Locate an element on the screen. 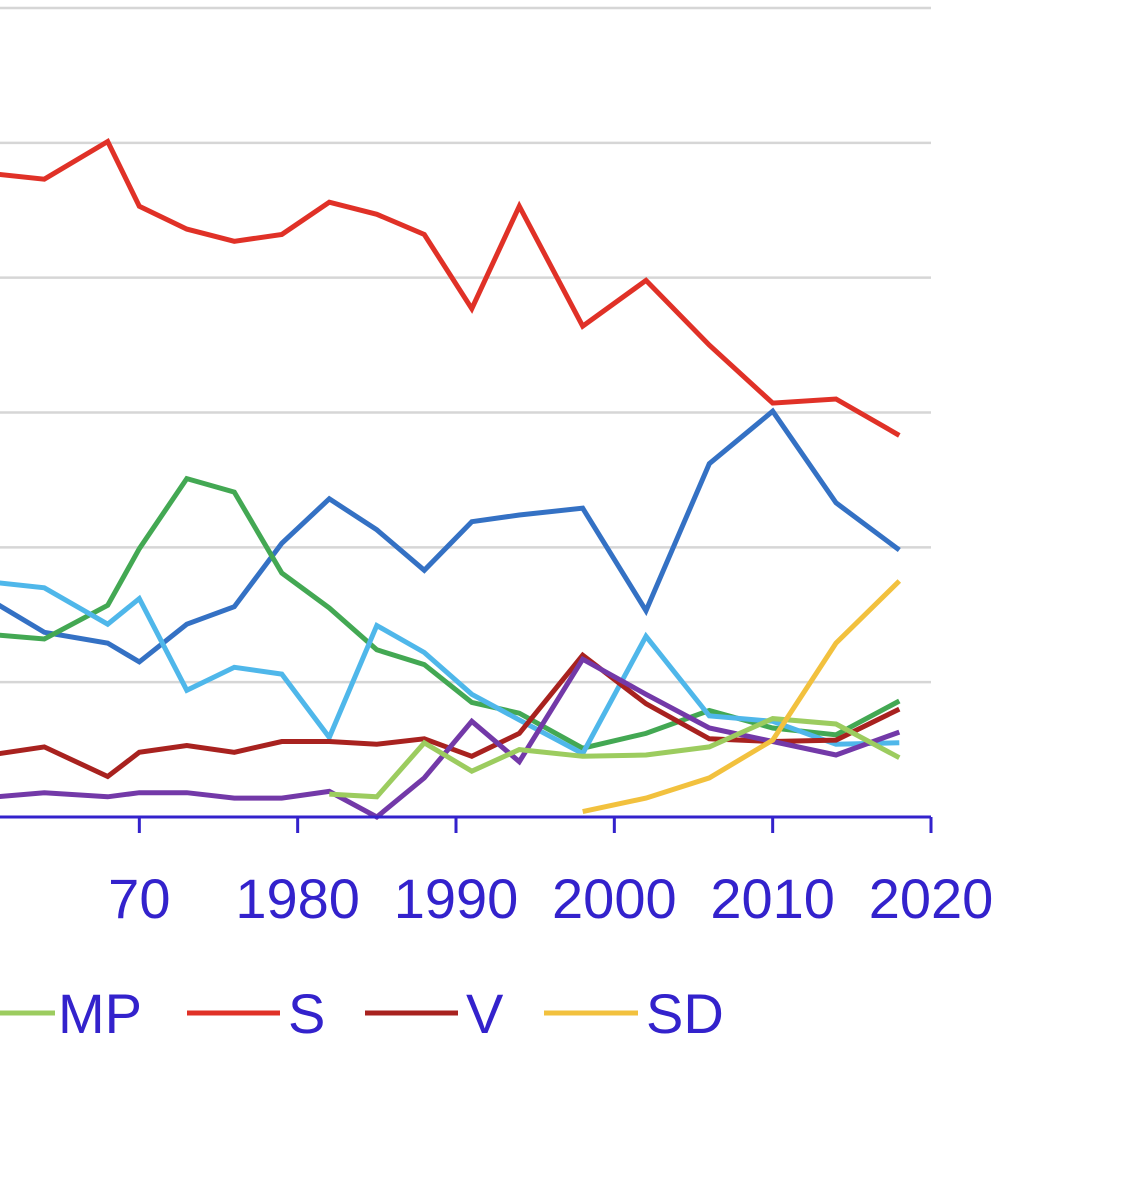  legend-item-sd: SD is located at coordinates (634, 1013).